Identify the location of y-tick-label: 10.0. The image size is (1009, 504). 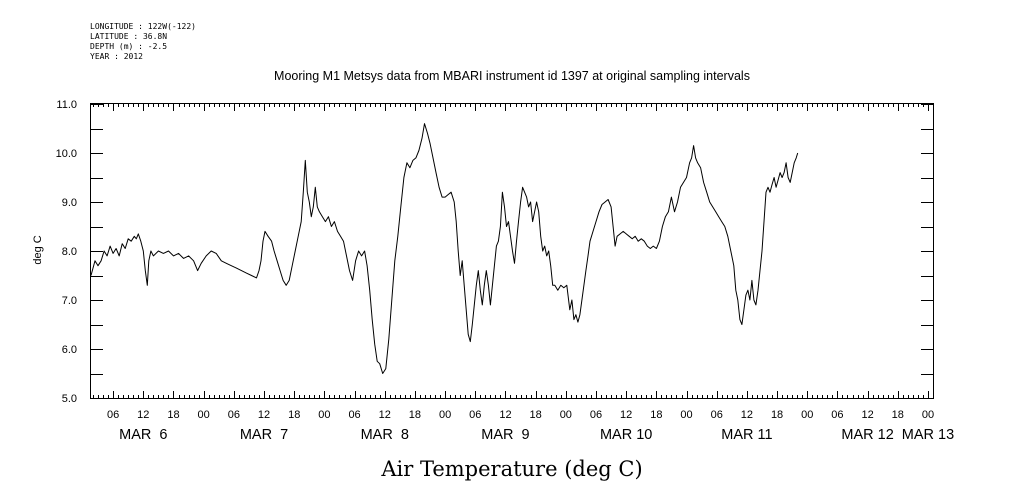
(66, 154).